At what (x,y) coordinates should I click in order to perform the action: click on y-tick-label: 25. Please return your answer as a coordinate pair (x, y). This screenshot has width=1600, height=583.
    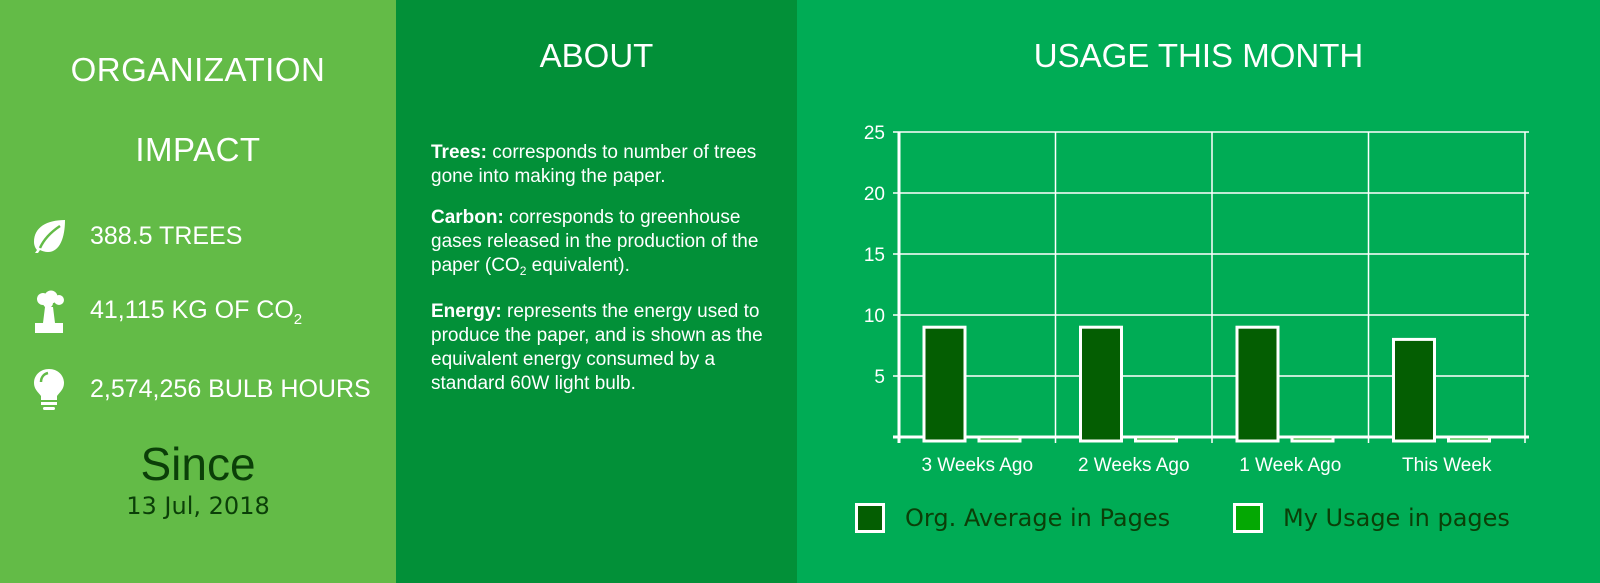
    Looking at the image, I should click on (874, 133).